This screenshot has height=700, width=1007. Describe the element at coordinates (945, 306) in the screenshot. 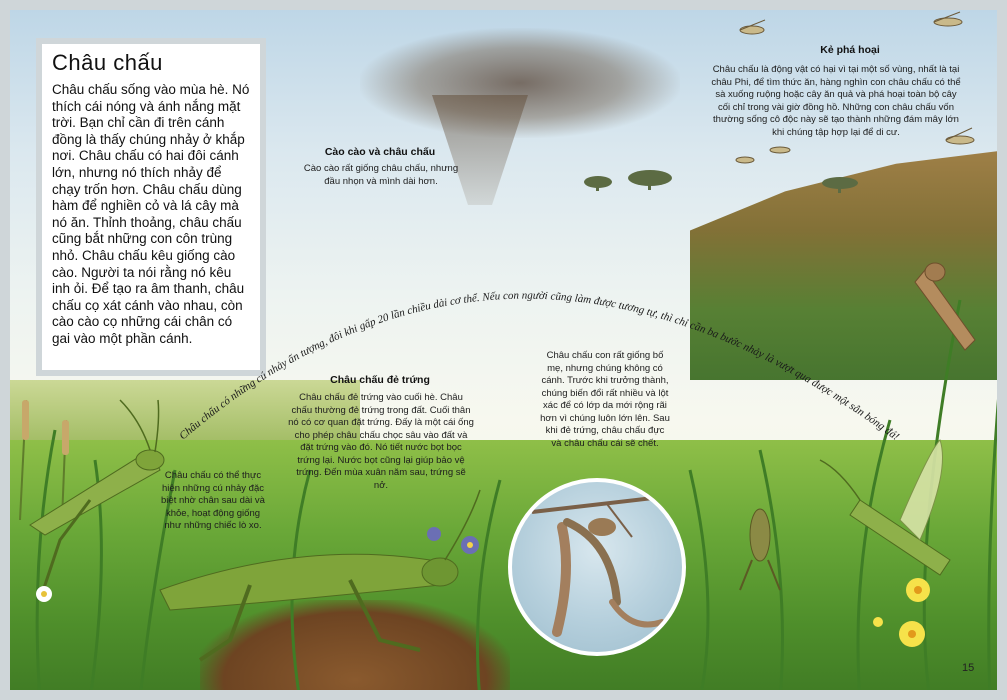

I see `locust-icon` at that location.